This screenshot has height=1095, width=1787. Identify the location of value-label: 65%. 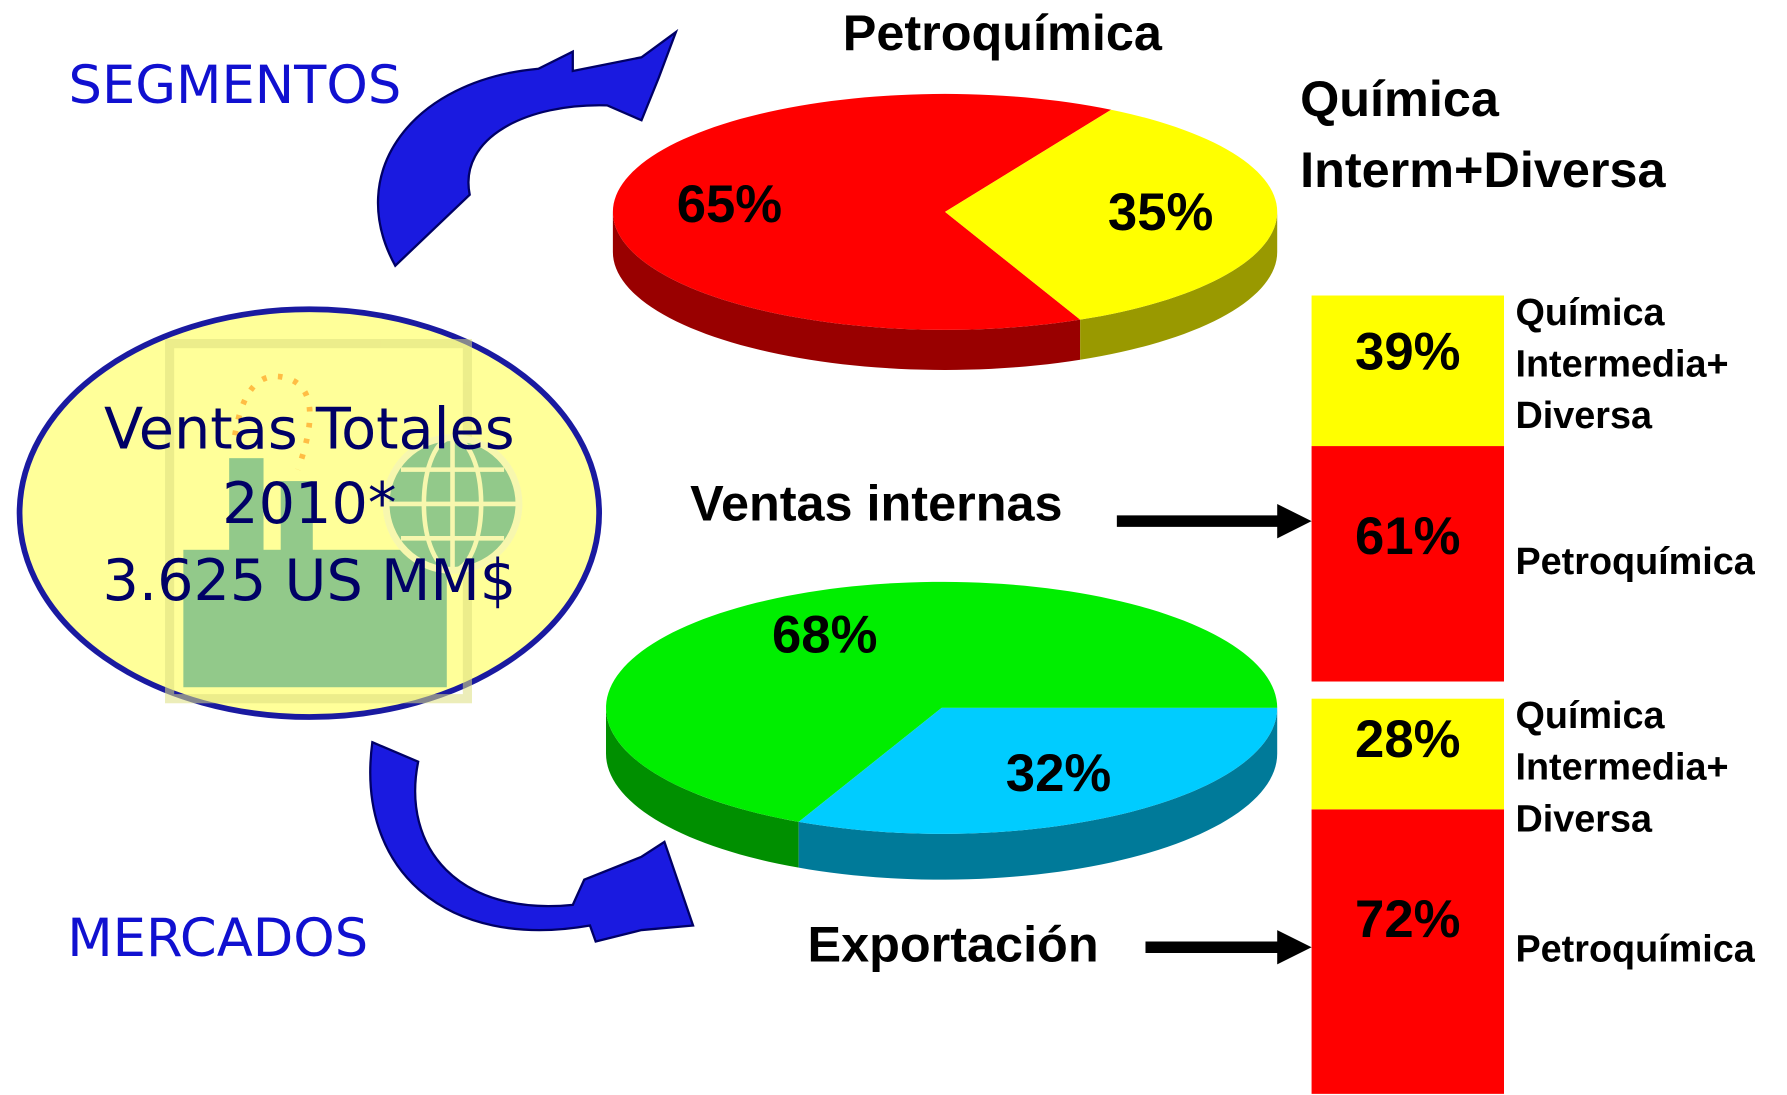
(729, 204).